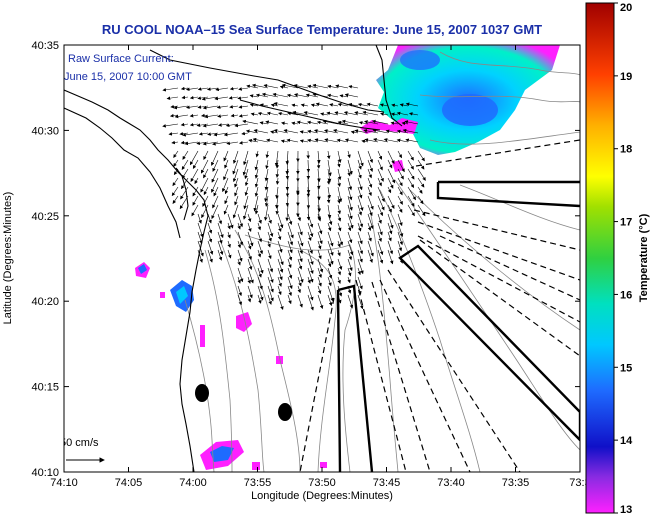 This screenshot has height=518, width=651. What do you see at coordinates (387, 483) in the screenshot?
I see `x-tick-label: 73:45` at bounding box center [387, 483].